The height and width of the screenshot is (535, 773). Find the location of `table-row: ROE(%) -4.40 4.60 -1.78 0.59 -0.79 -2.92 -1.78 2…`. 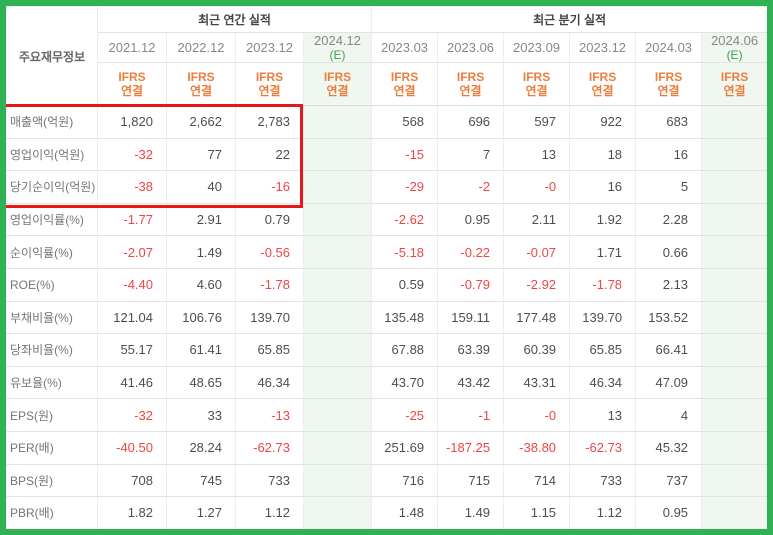

table-row: ROE(%) -4.40 4.60 -1.78 0.59 -0.79 -2.92 -1.78 2… is located at coordinates (386, 284).